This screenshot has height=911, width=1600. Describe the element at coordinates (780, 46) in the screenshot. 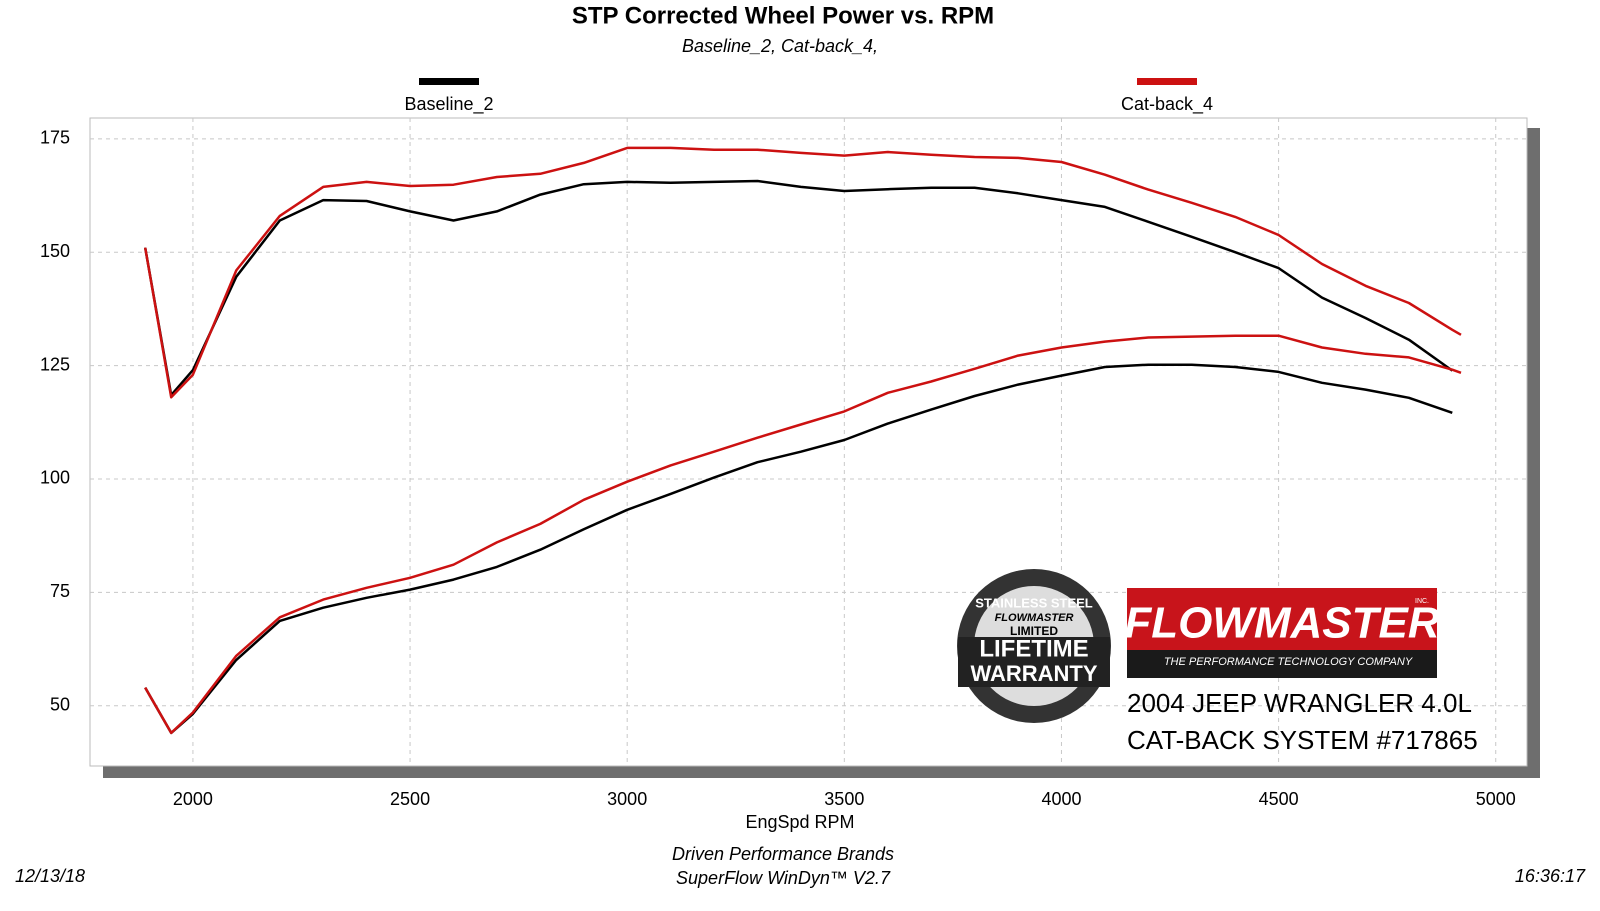

I see `chart-subtitle: Baseline_2, Cat-back_4,` at that location.